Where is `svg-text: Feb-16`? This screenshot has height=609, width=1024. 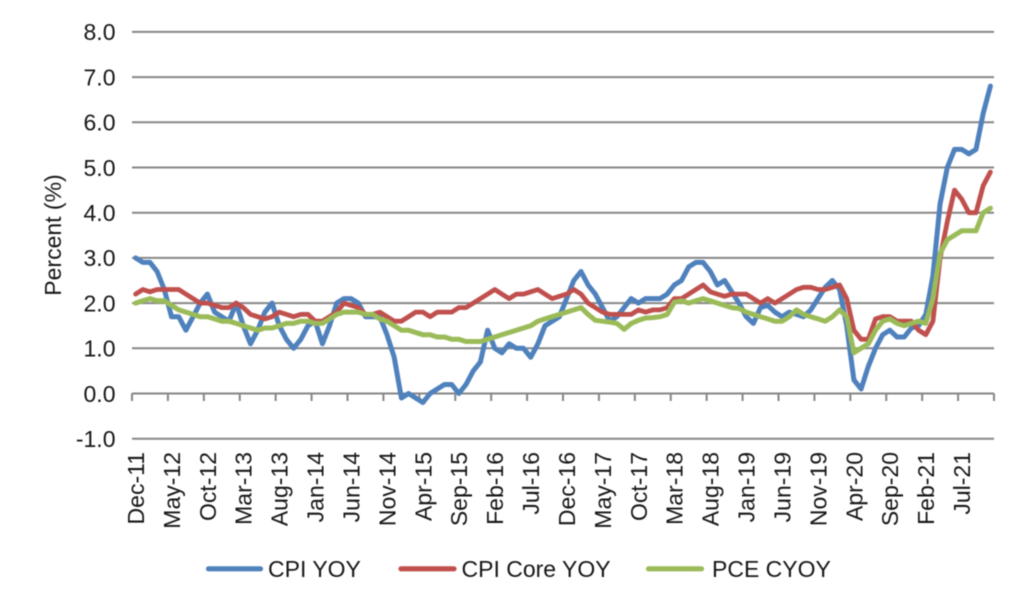
svg-text: Feb-16 is located at coordinates (495, 488).